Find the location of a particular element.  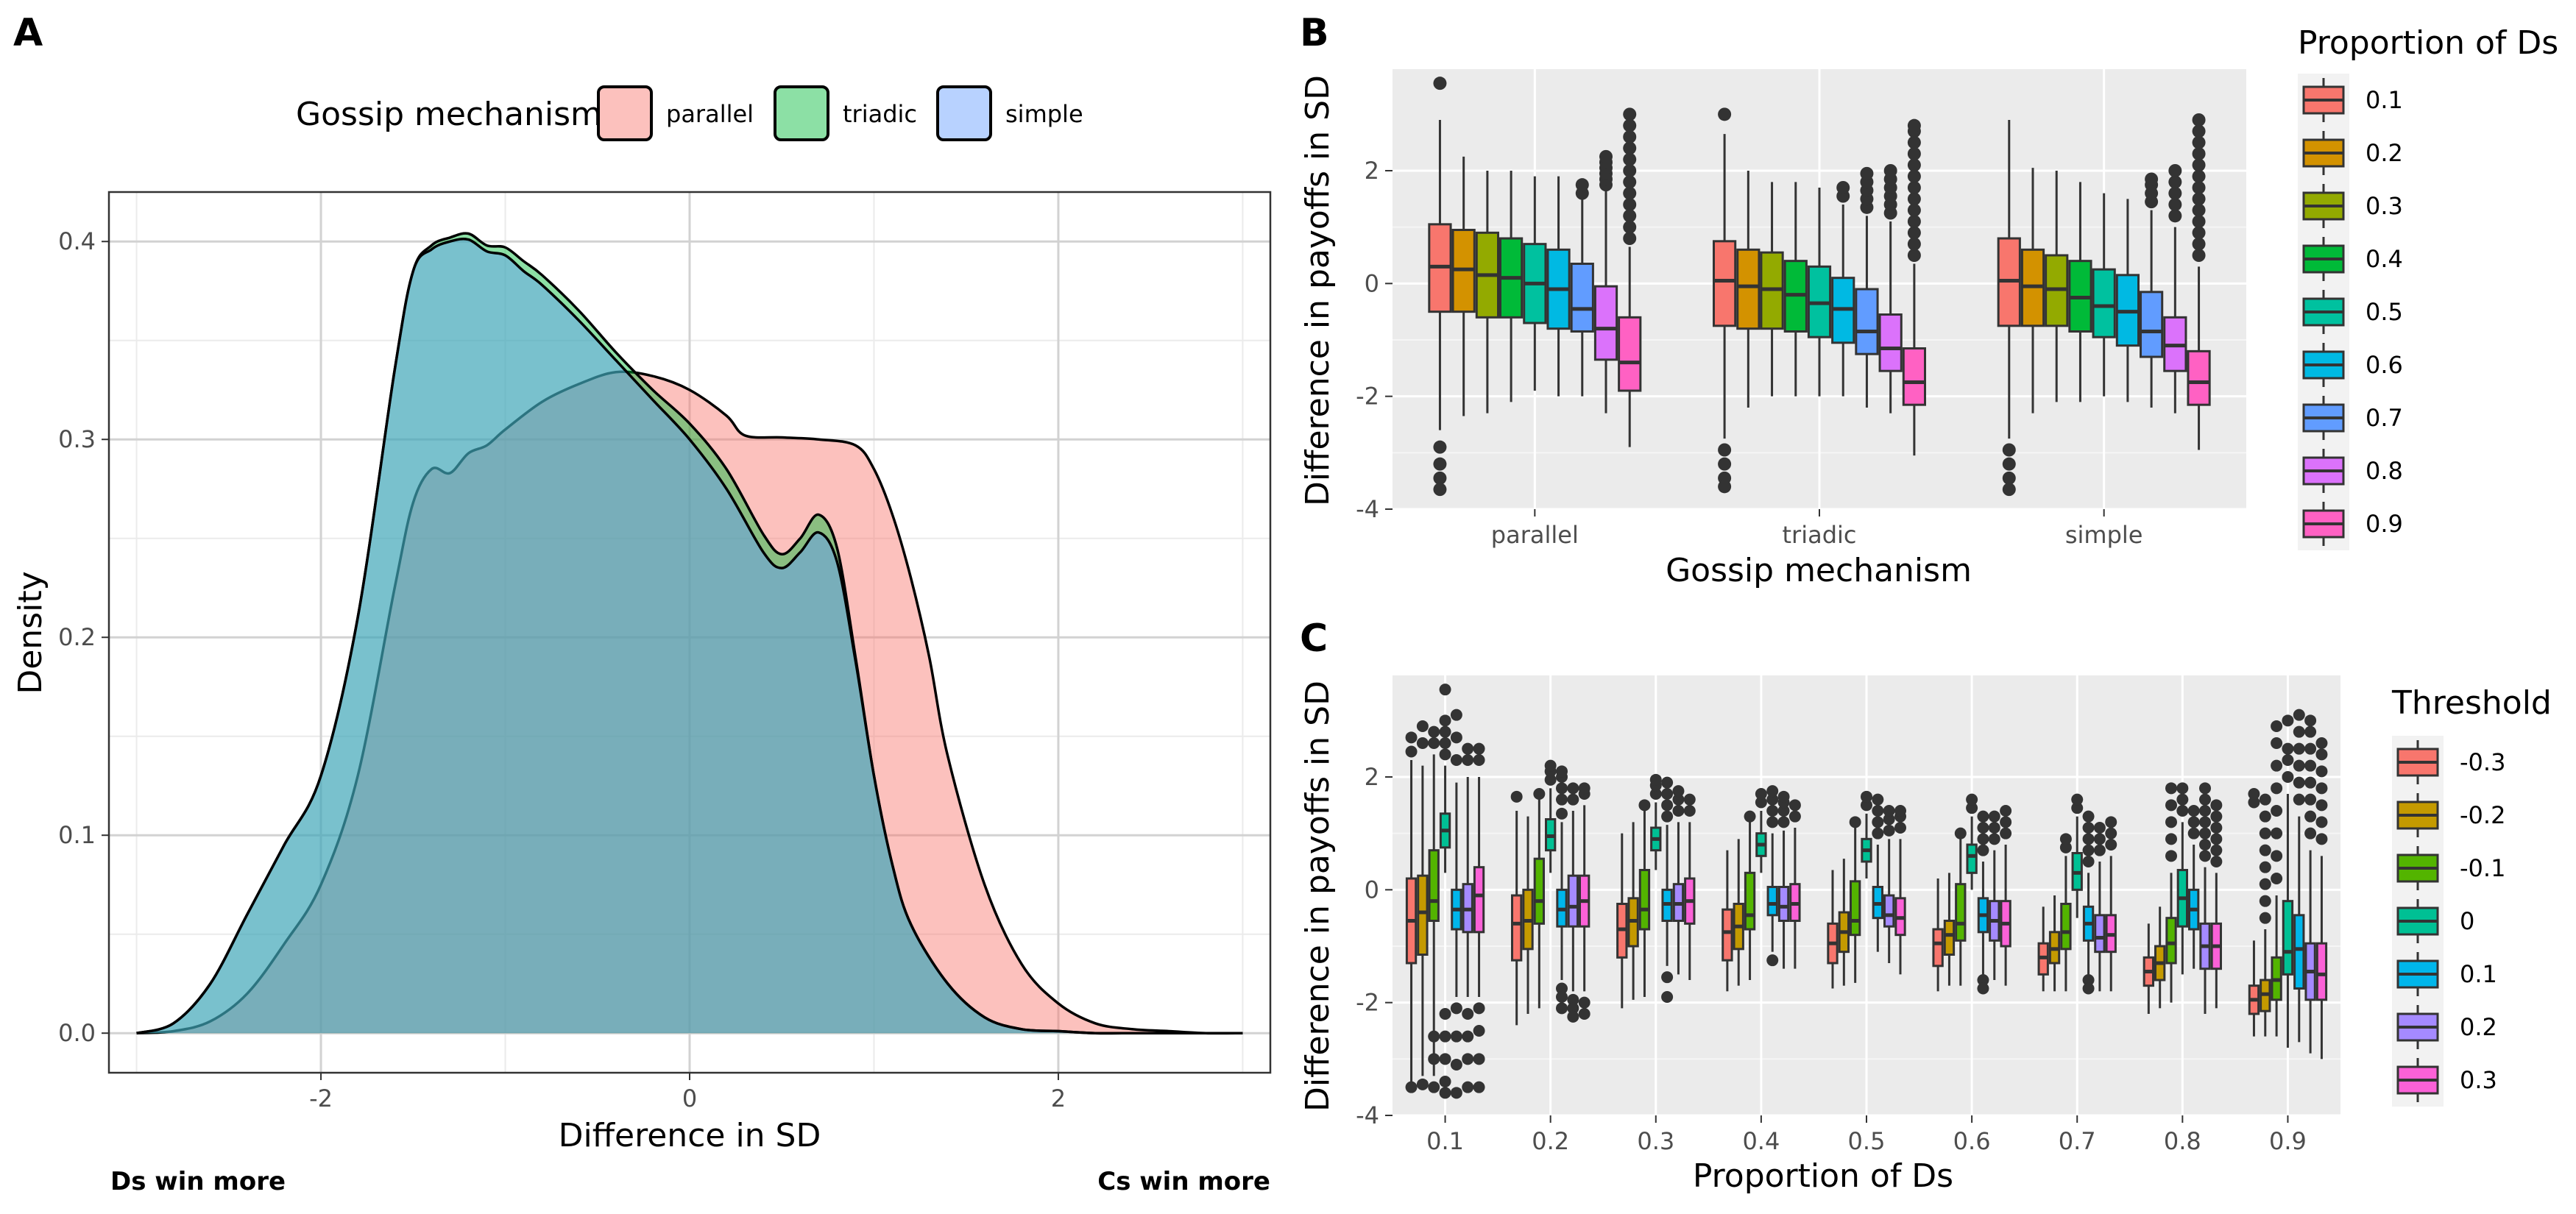

box-0p9-m0p3 is located at coordinates (2254, 913).